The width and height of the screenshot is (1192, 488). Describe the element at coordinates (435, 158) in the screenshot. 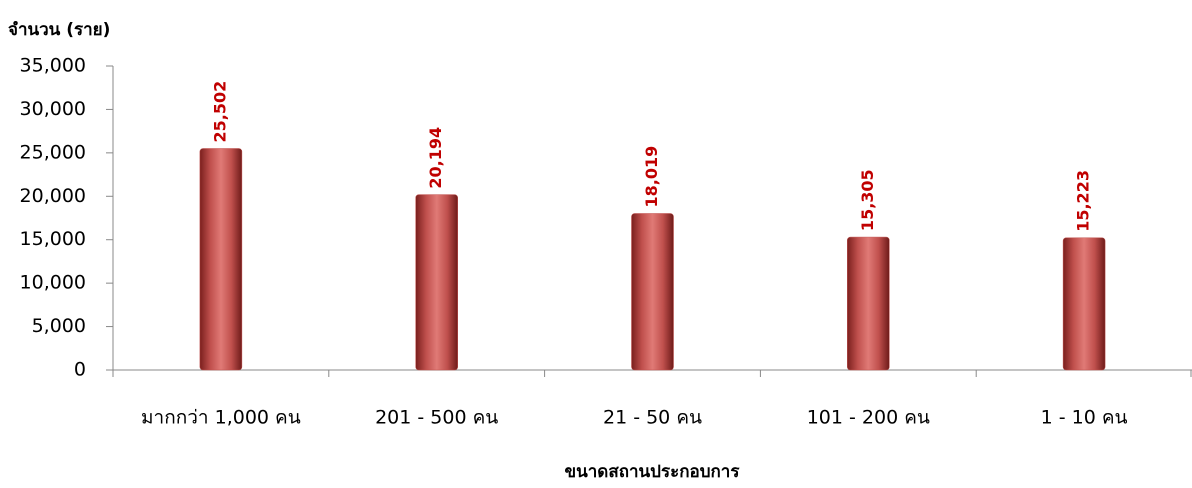

I see `value-label: 20,194` at that location.